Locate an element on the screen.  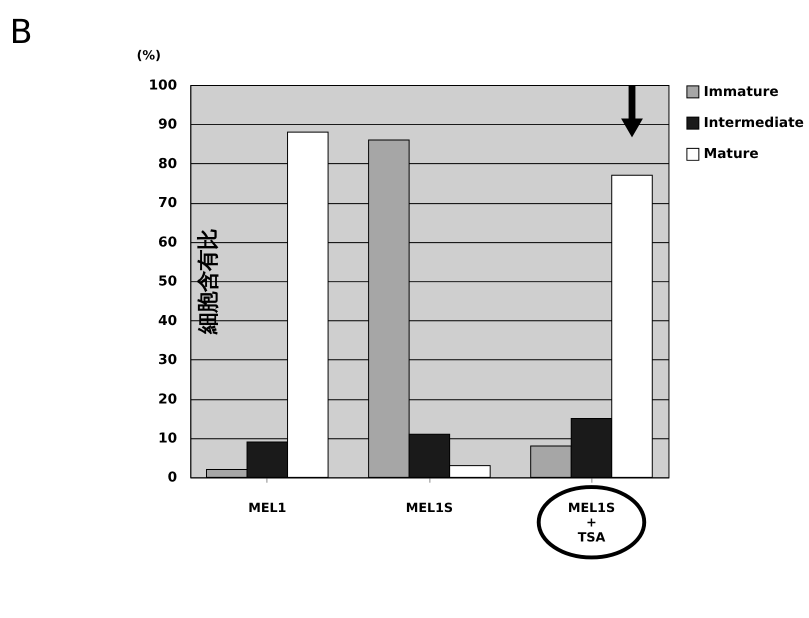
legend-label: Intermediate is located at coordinates (754, 123).